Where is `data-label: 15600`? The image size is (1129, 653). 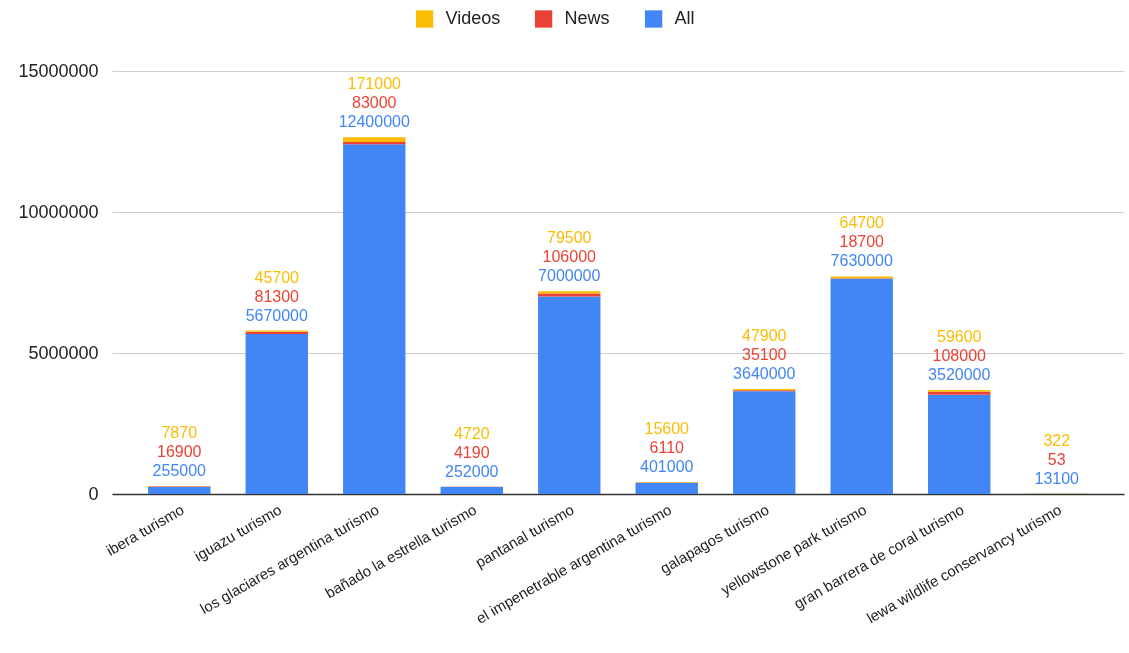
data-label: 15600 is located at coordinates (667, 429).